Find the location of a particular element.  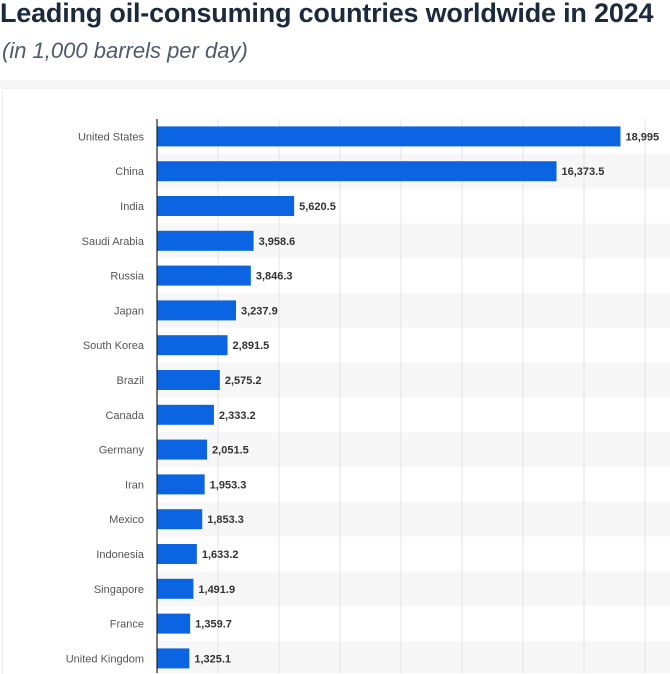

category-label: Japan is located at coordinates (129, 311).